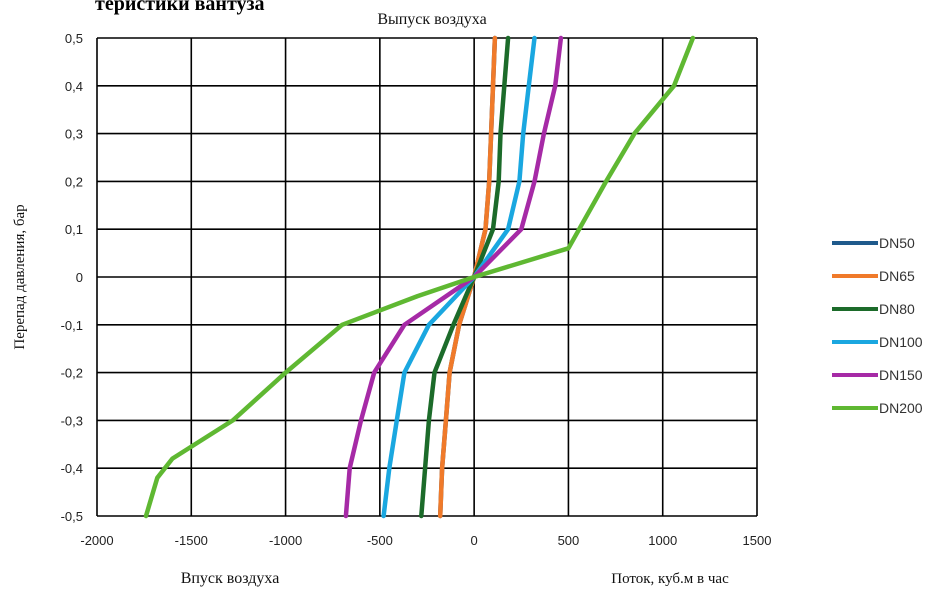 This screenshot has width=938, height=590. I want to click on y-tick-label: 0,3, so click(74, 134).